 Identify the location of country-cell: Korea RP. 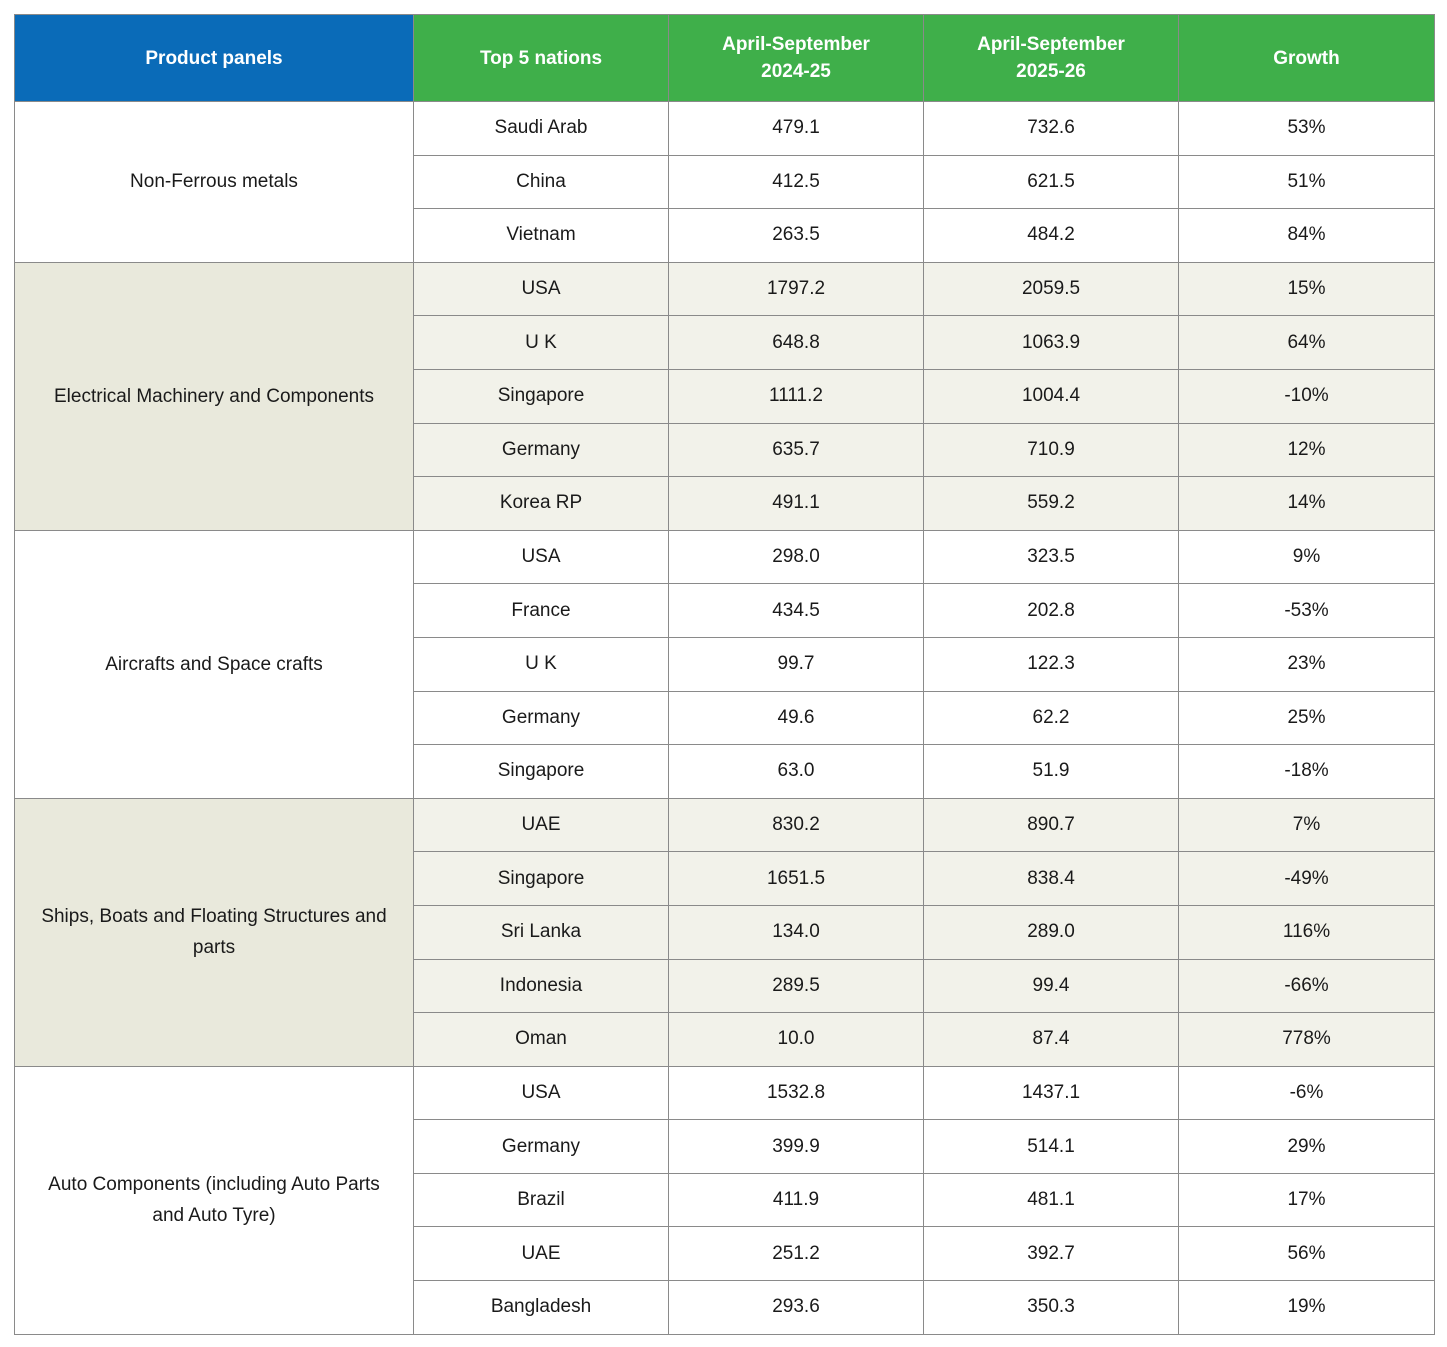
(541, 503).